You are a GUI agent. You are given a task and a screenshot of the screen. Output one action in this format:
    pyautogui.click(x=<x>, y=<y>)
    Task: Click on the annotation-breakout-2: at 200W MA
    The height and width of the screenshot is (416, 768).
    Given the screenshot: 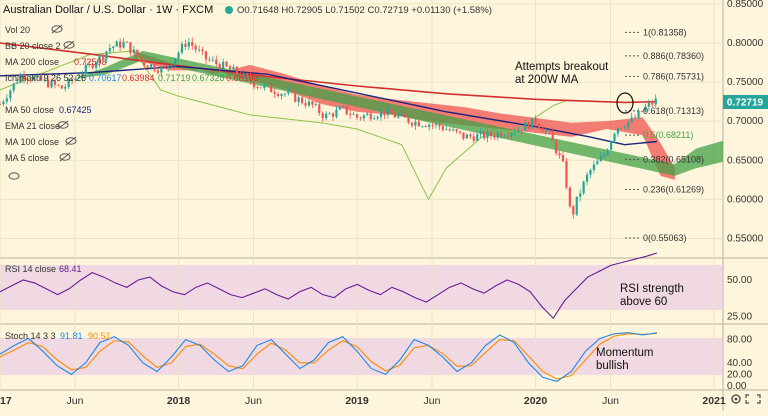 What is the action you would take?
    pyautogui.click(x=547, y=80)
    